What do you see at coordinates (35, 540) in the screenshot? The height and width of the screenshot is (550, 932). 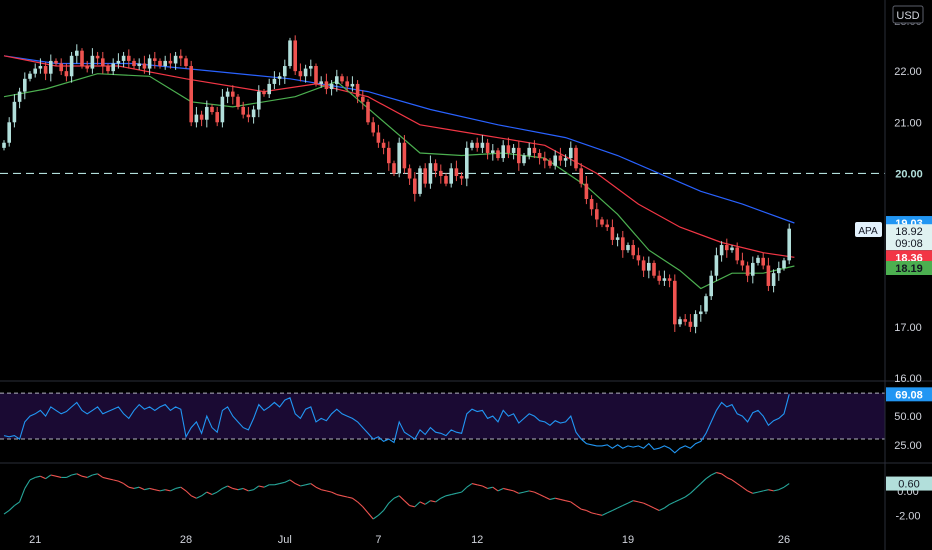 I see `time-tick-label: 21` at bounding box center [35, 540].